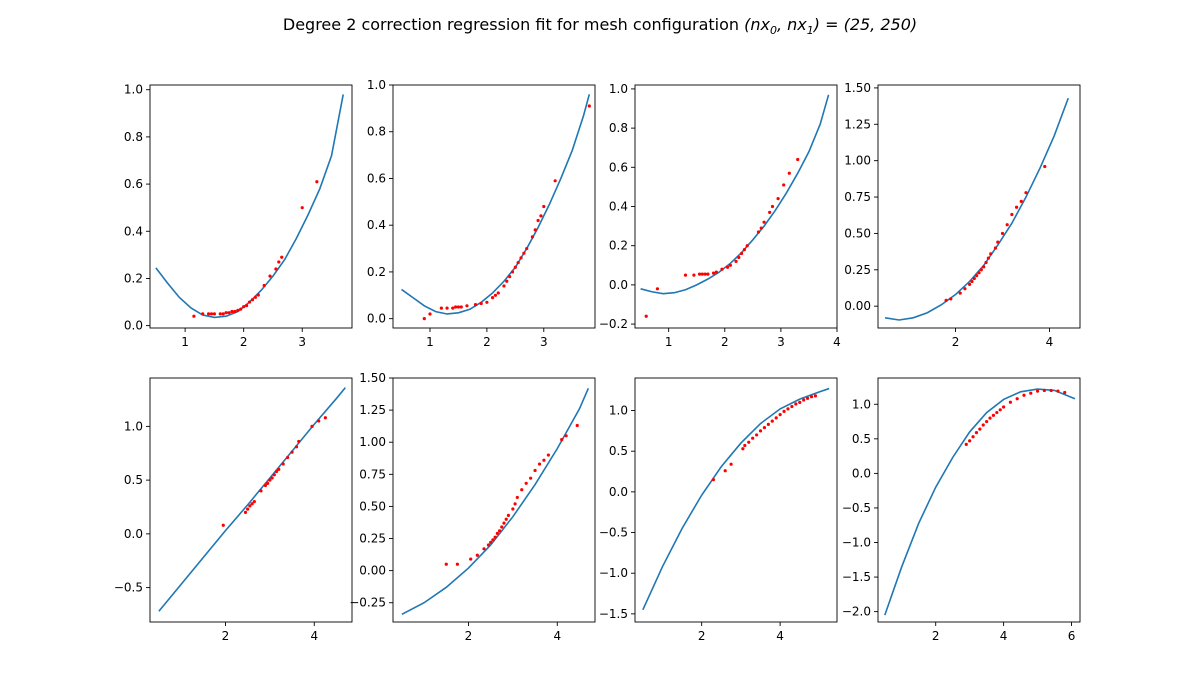  What do you see at coordinates (613, 614) in the screenshot?
I see `y-tick-label: −1.5` at bounding box center [613, 614].